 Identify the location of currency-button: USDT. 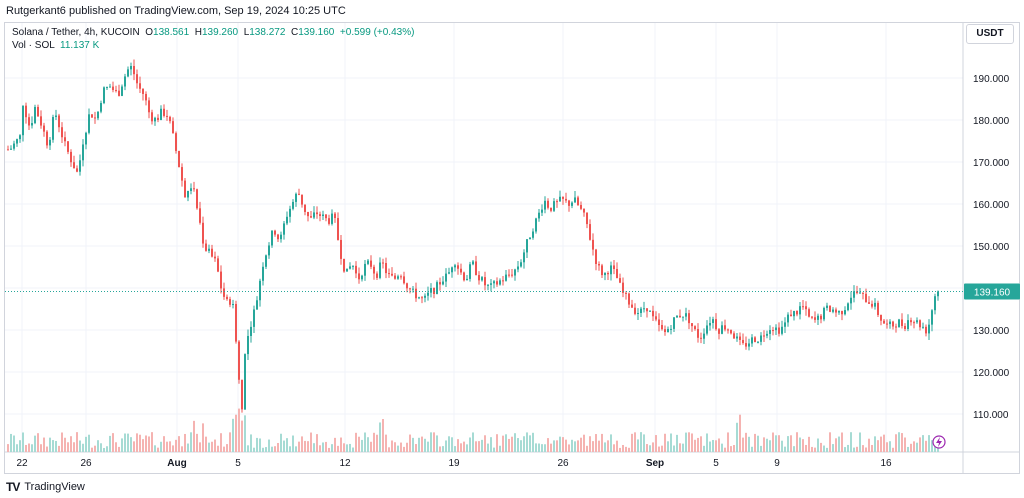
(990, 34).